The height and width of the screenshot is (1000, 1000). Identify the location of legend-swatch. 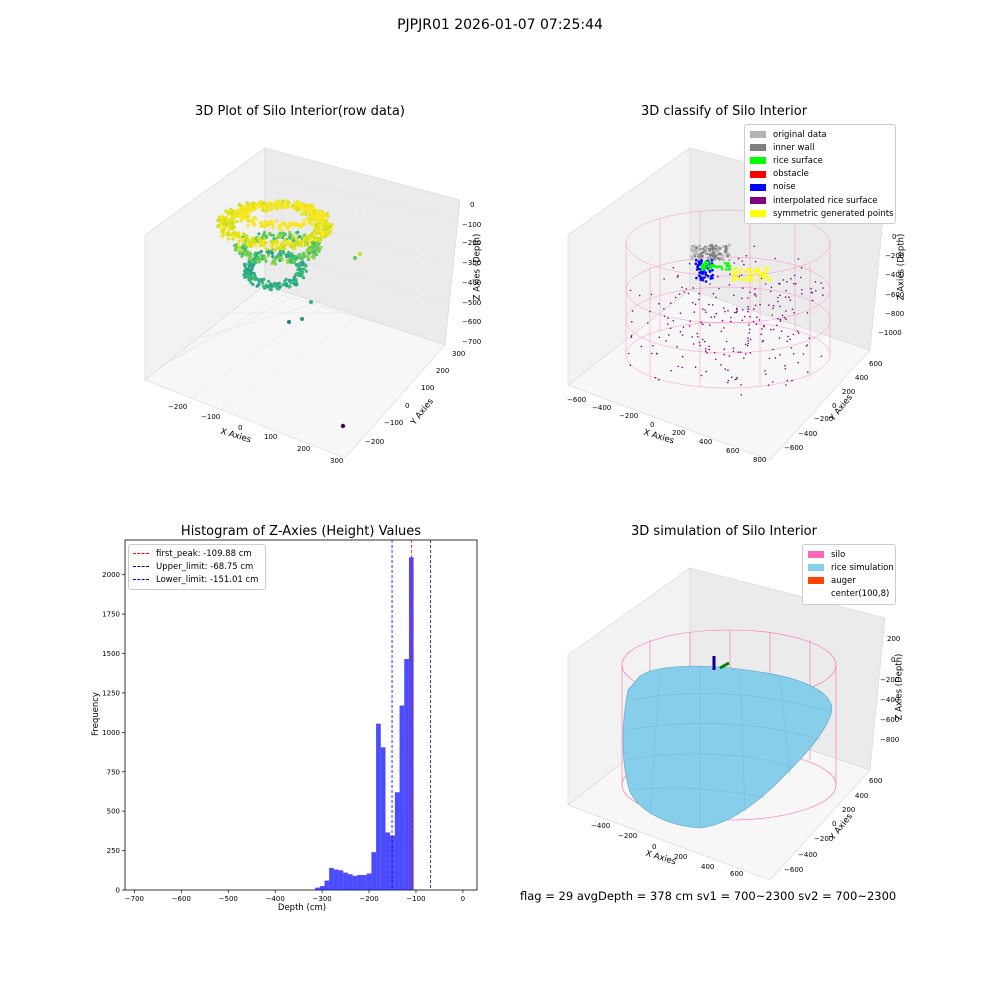
(758, 135).